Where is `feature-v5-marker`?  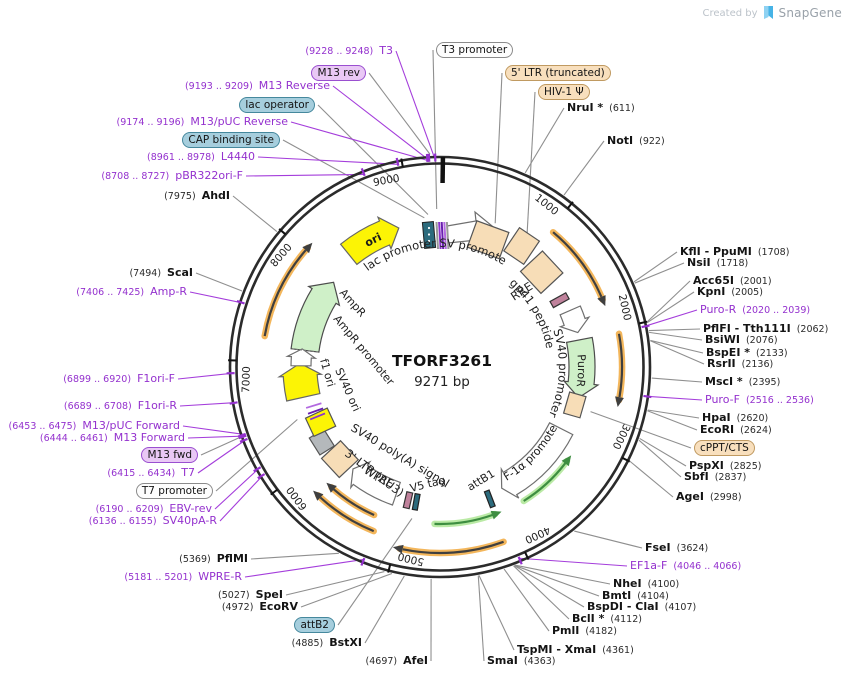
feature-v5-marker is located at coordinates (408, 500).